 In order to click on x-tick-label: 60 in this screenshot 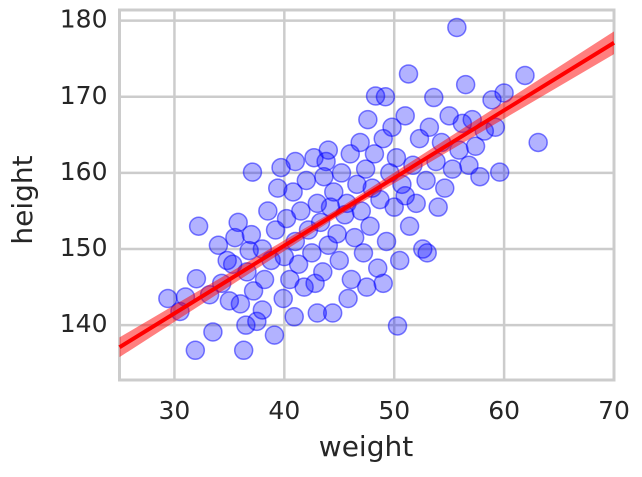, I will do `click(504, 410)`.